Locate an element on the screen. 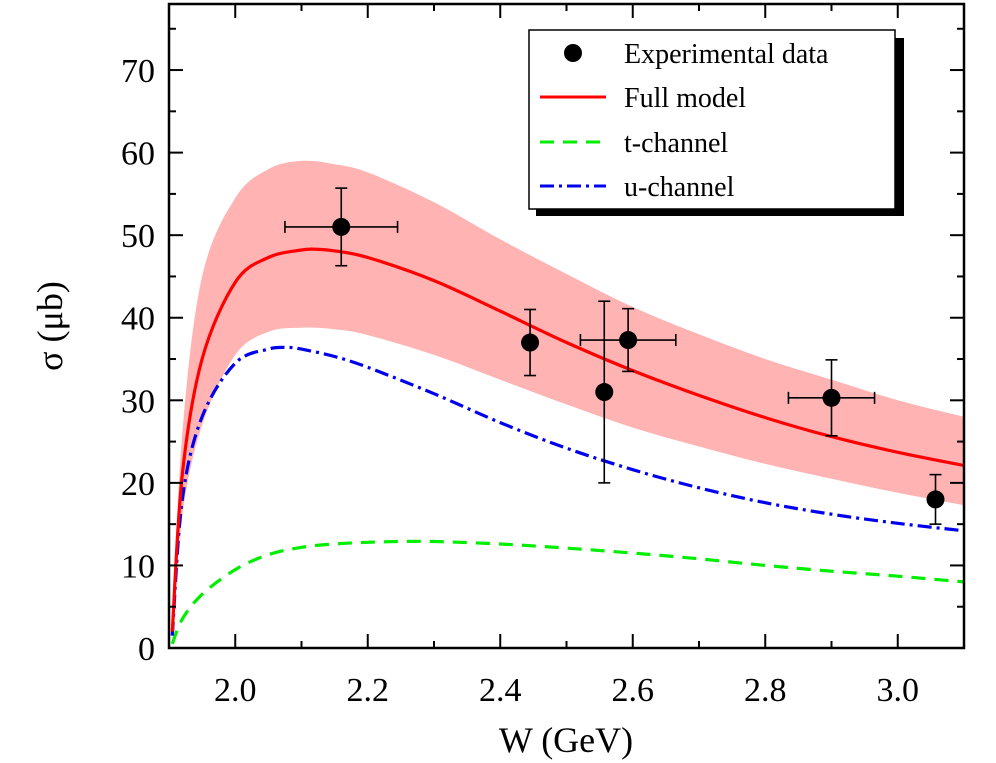 This screenshot has width=996, height=763. legend-marker-experimental-data is located at coordinates (573, 53).